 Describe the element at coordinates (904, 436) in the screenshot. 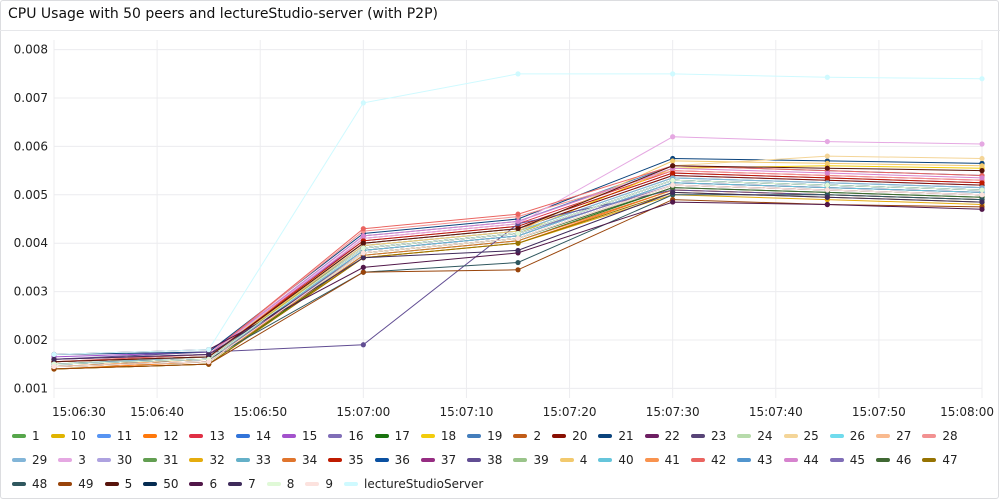

I see `legend-label: 27` at that location.